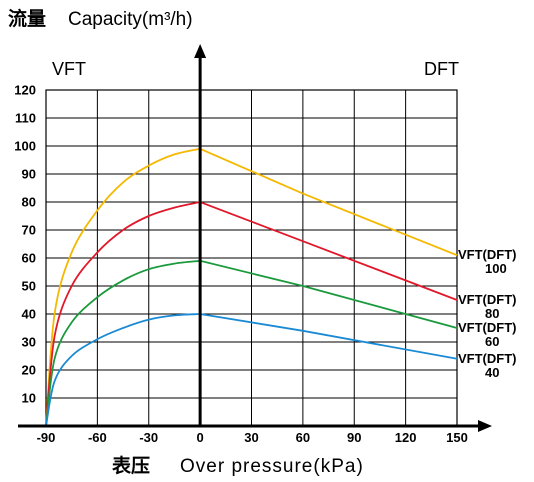 The image size is (534, 482). I want to click on x-tick-label: -90, so click(46, 437).